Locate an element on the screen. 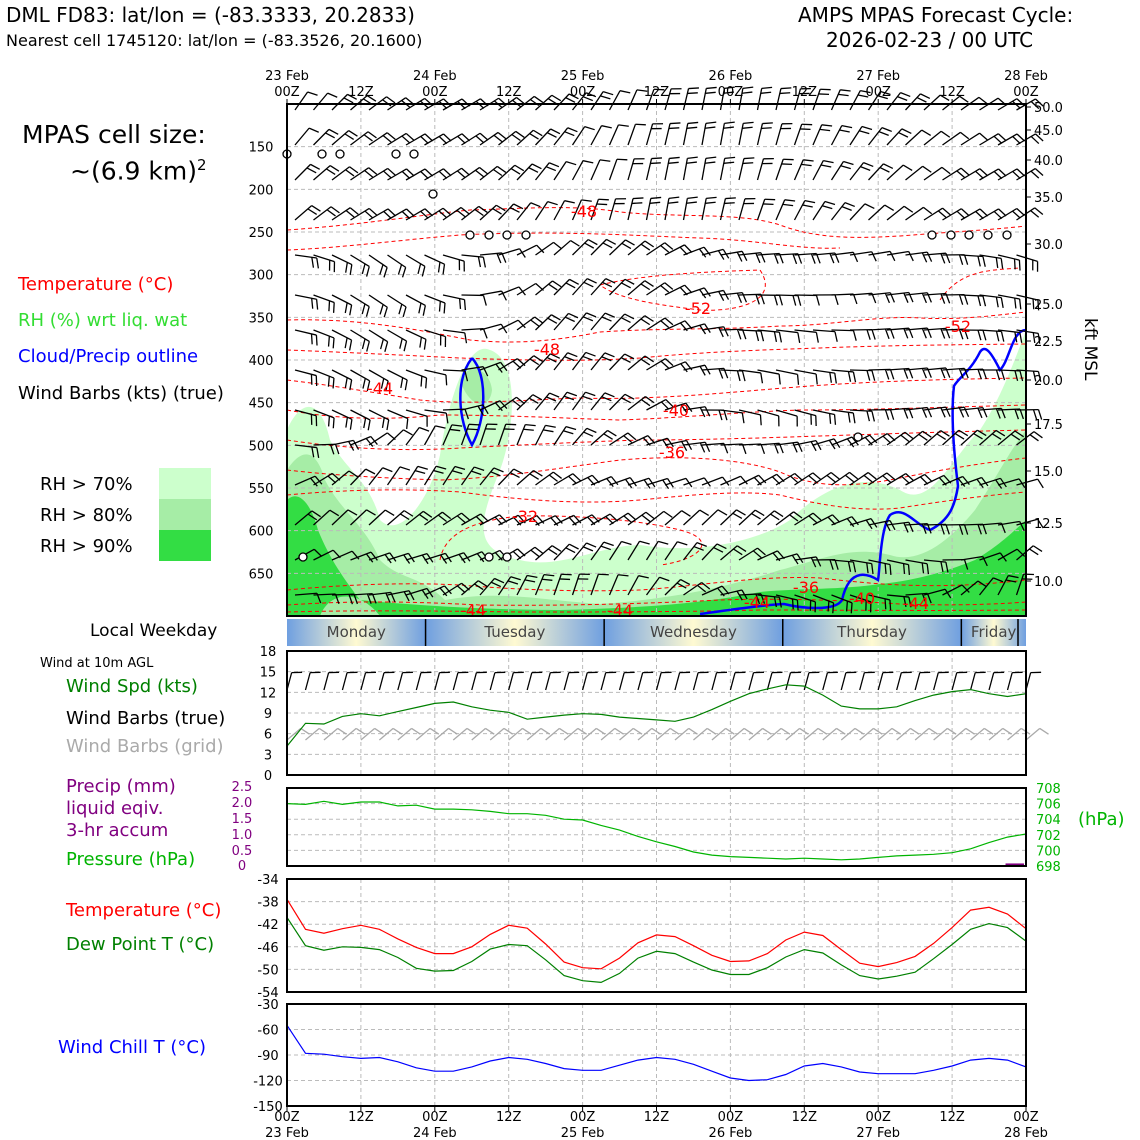 The height and width of the screenshot is (1140, 1140). rh-80-region is located at coordinates (656, 523).